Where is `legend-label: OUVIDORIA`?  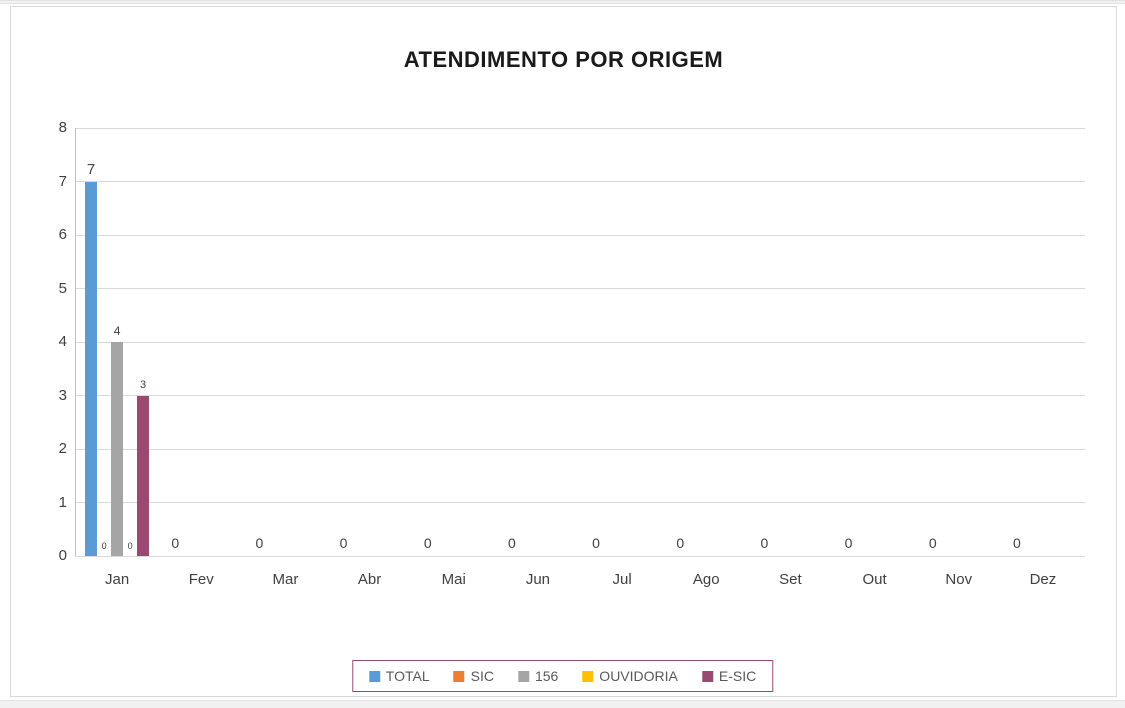 legend-label: OUVIDORIA is located at coordinates (638, 676).